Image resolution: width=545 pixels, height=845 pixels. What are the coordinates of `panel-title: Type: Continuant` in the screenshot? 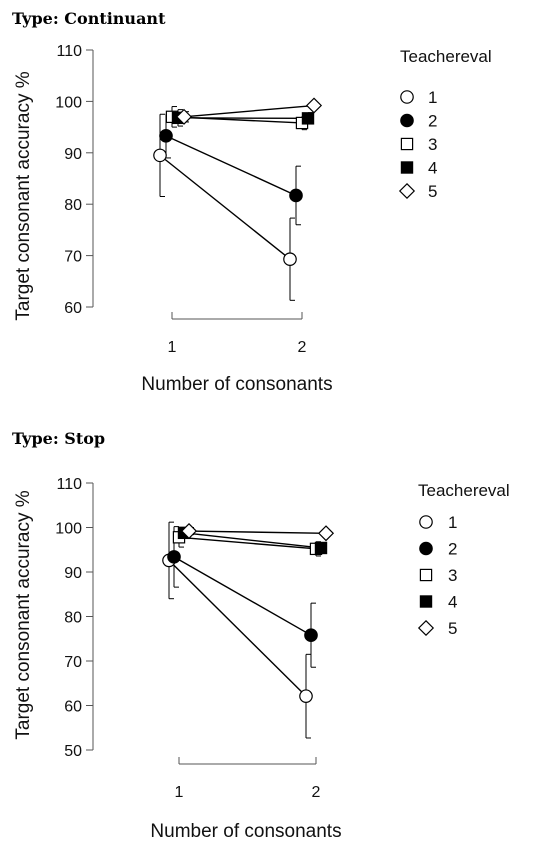 It's located at (89, 18).